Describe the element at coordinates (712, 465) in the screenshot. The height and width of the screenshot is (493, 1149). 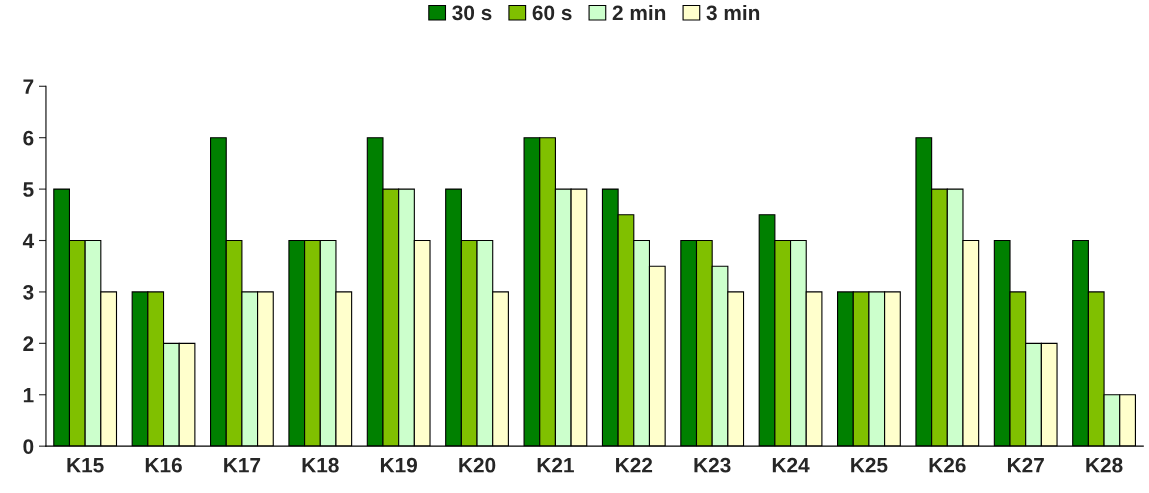
I see `x-tick-label: K23` at that location.